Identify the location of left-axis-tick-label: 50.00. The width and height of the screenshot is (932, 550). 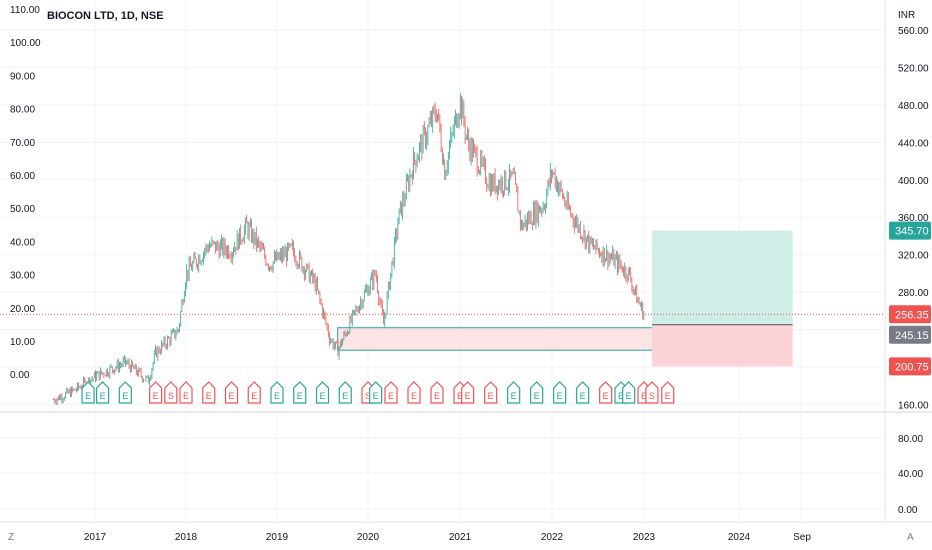
(22, 209).